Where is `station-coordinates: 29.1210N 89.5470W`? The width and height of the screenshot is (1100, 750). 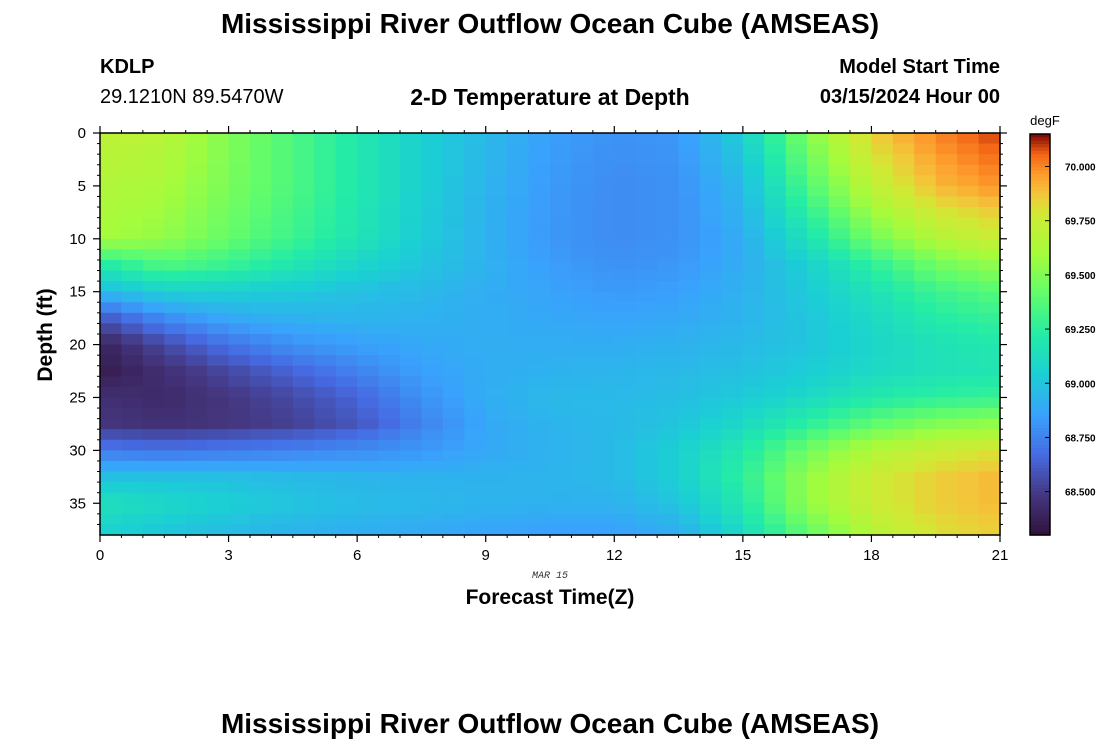
station-coordinates: 29.1210N 89.5470W is located at coordinates (192, 97).